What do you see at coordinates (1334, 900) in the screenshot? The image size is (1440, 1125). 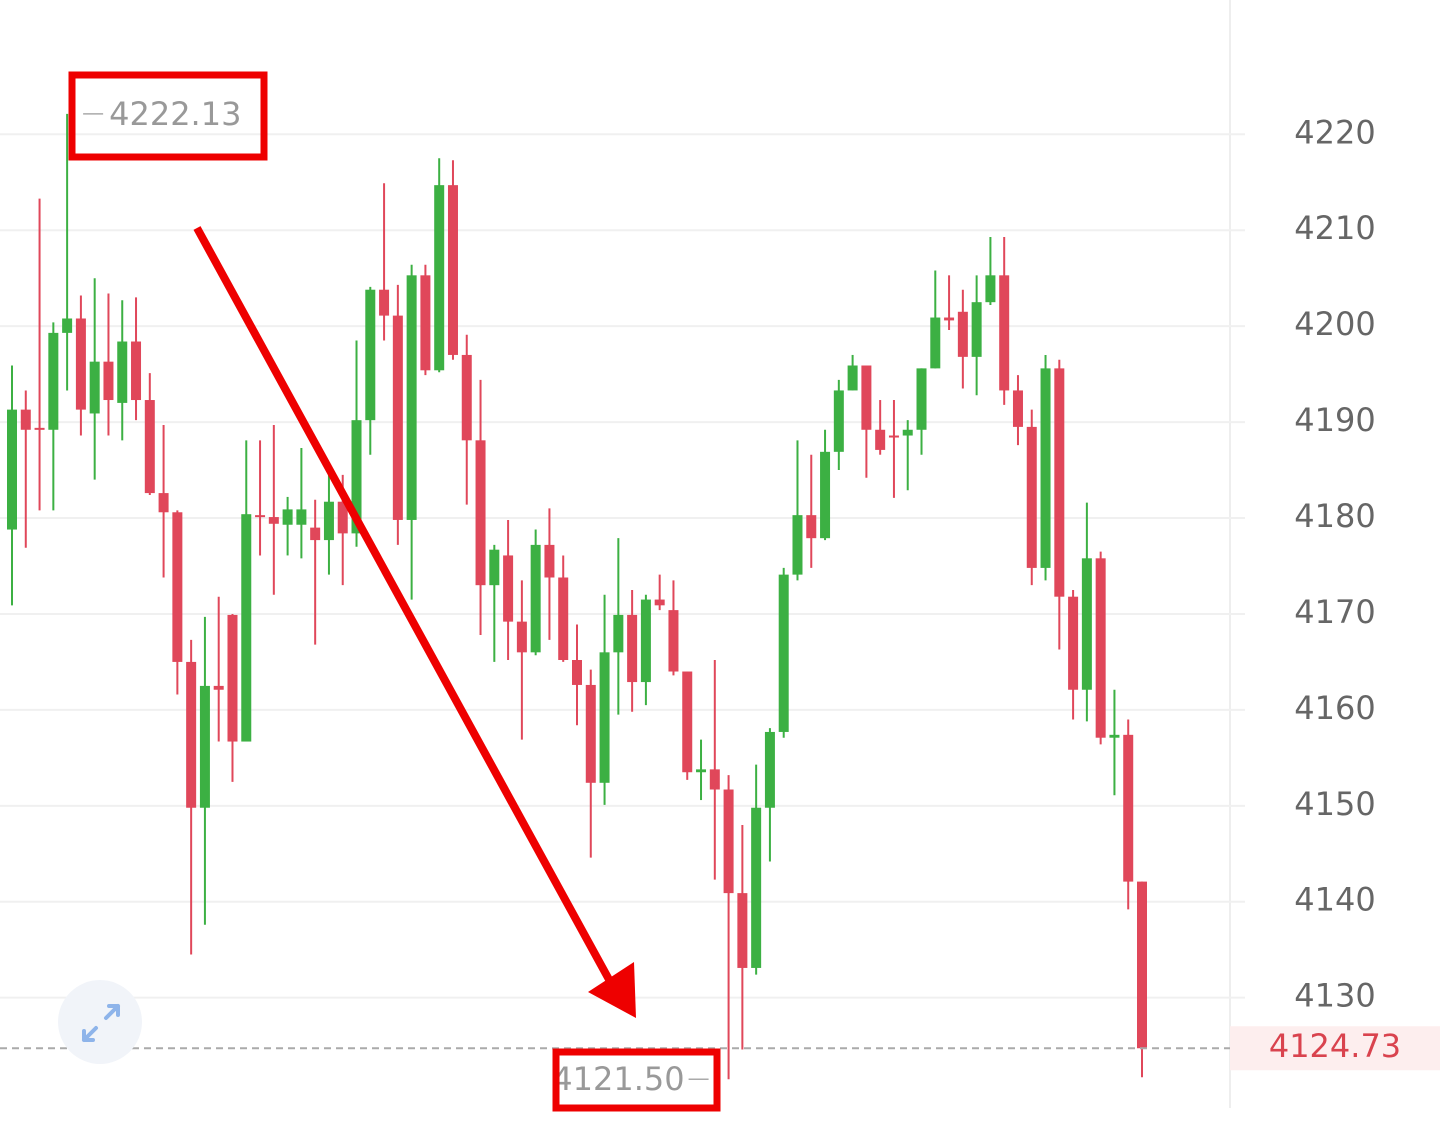 I see `y-tick-label: 4140` at bounding box center [1334, 900].